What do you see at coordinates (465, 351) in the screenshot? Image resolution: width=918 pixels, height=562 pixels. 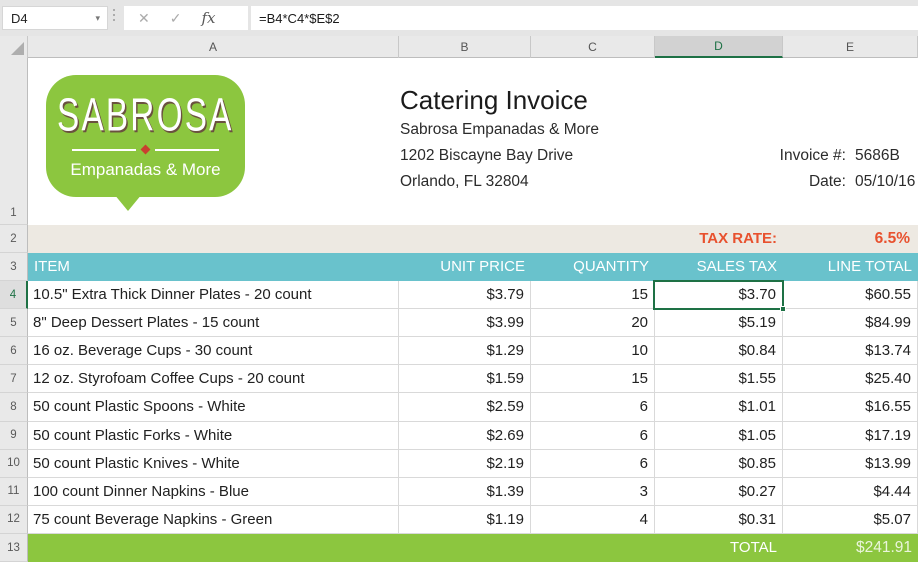 I see `cell-unit-price: $1.29` at bounding box center [465, 351].